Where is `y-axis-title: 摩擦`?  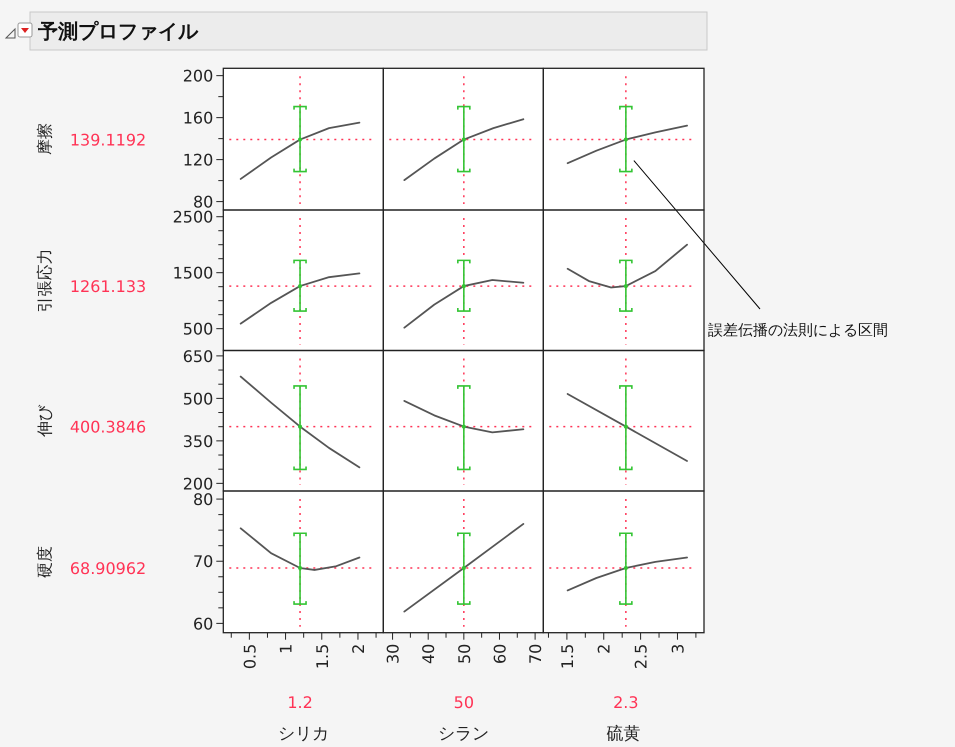 y-axis-title: 摩擦 is located at coordinates (44, 139).